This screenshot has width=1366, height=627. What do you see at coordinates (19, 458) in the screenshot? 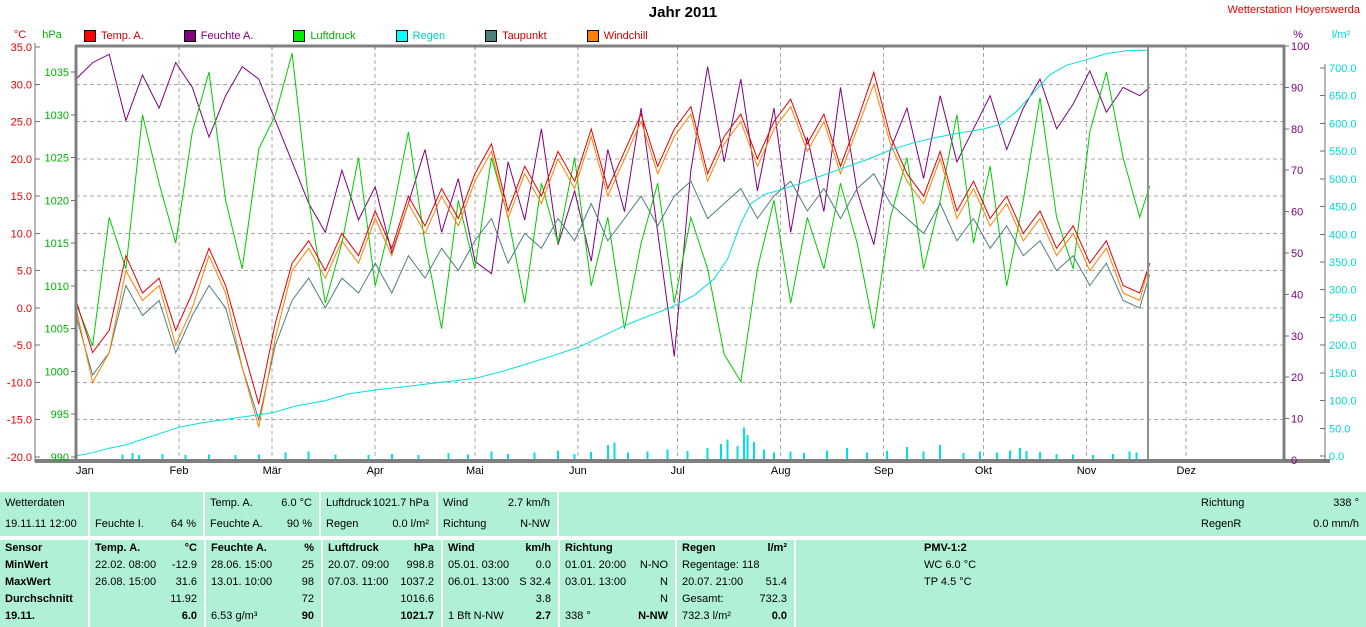
I see `temp-axis-tick-label: -20.0` at bounding box center [19, 458].